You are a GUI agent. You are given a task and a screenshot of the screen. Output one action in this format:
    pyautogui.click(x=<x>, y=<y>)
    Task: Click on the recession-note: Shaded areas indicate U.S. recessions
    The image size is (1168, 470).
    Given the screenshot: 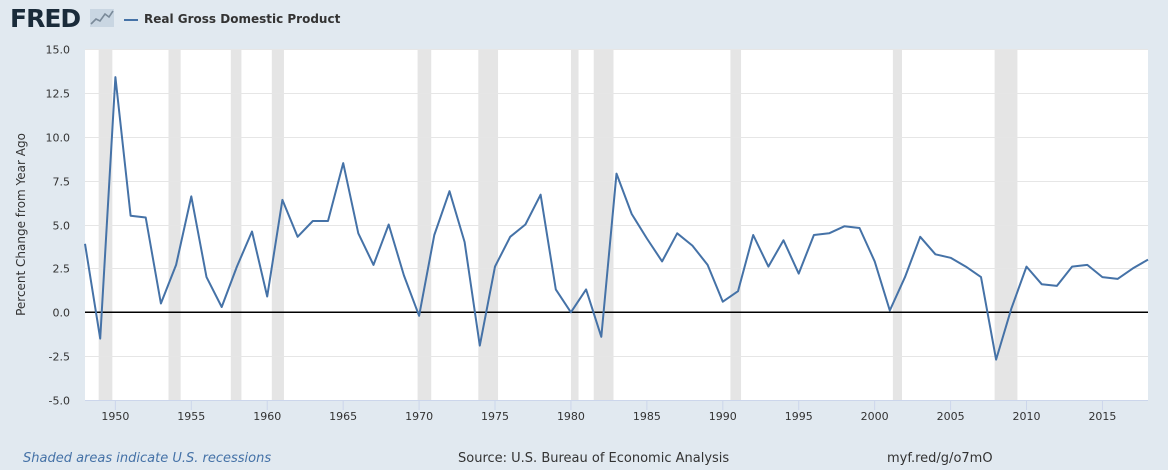 What is the action you would take?
    pyautogui.click(x=147, y=458)
    